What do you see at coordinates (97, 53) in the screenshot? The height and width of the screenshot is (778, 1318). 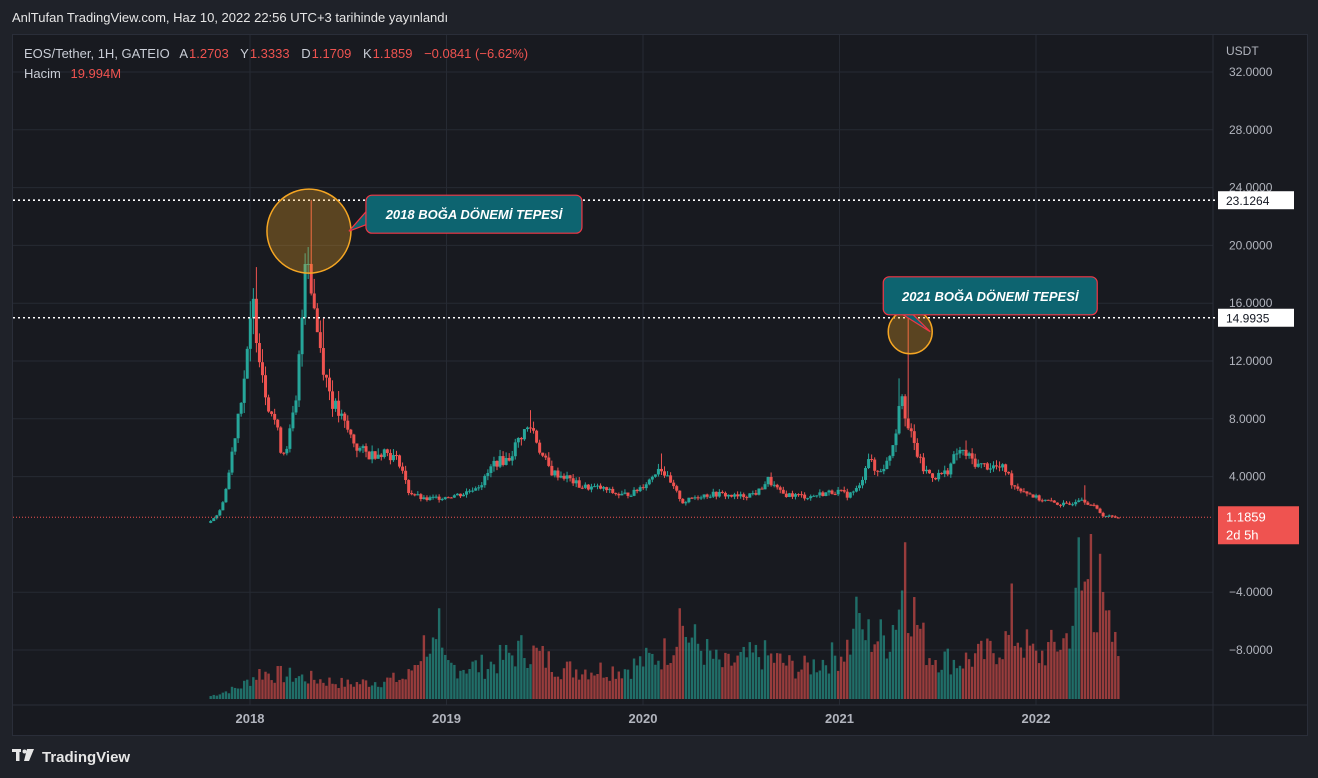 I see `symbol-label: EOS/Tether, 1H, GATEIO` at bounding box center [97, 53].